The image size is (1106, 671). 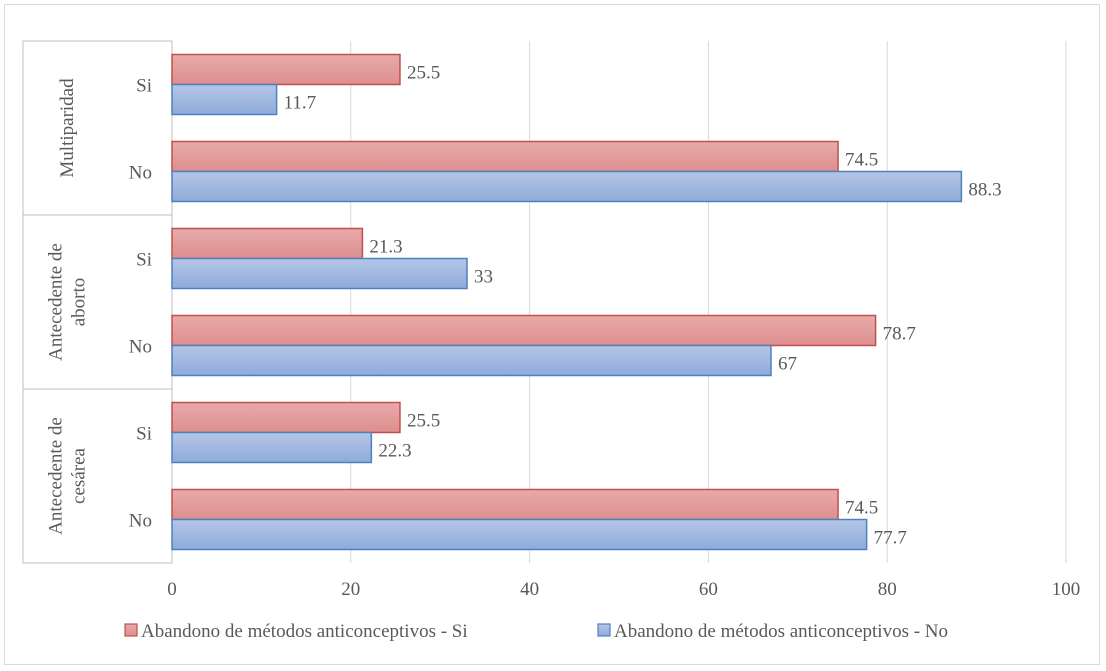 I want to click on data-label: 21.3, so click(x=385, y=247).